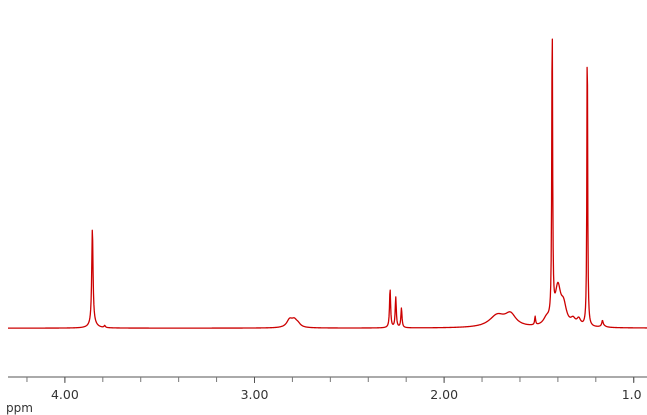  I want to click on x-axis-tick-label: 3.00, so click(255, 394).